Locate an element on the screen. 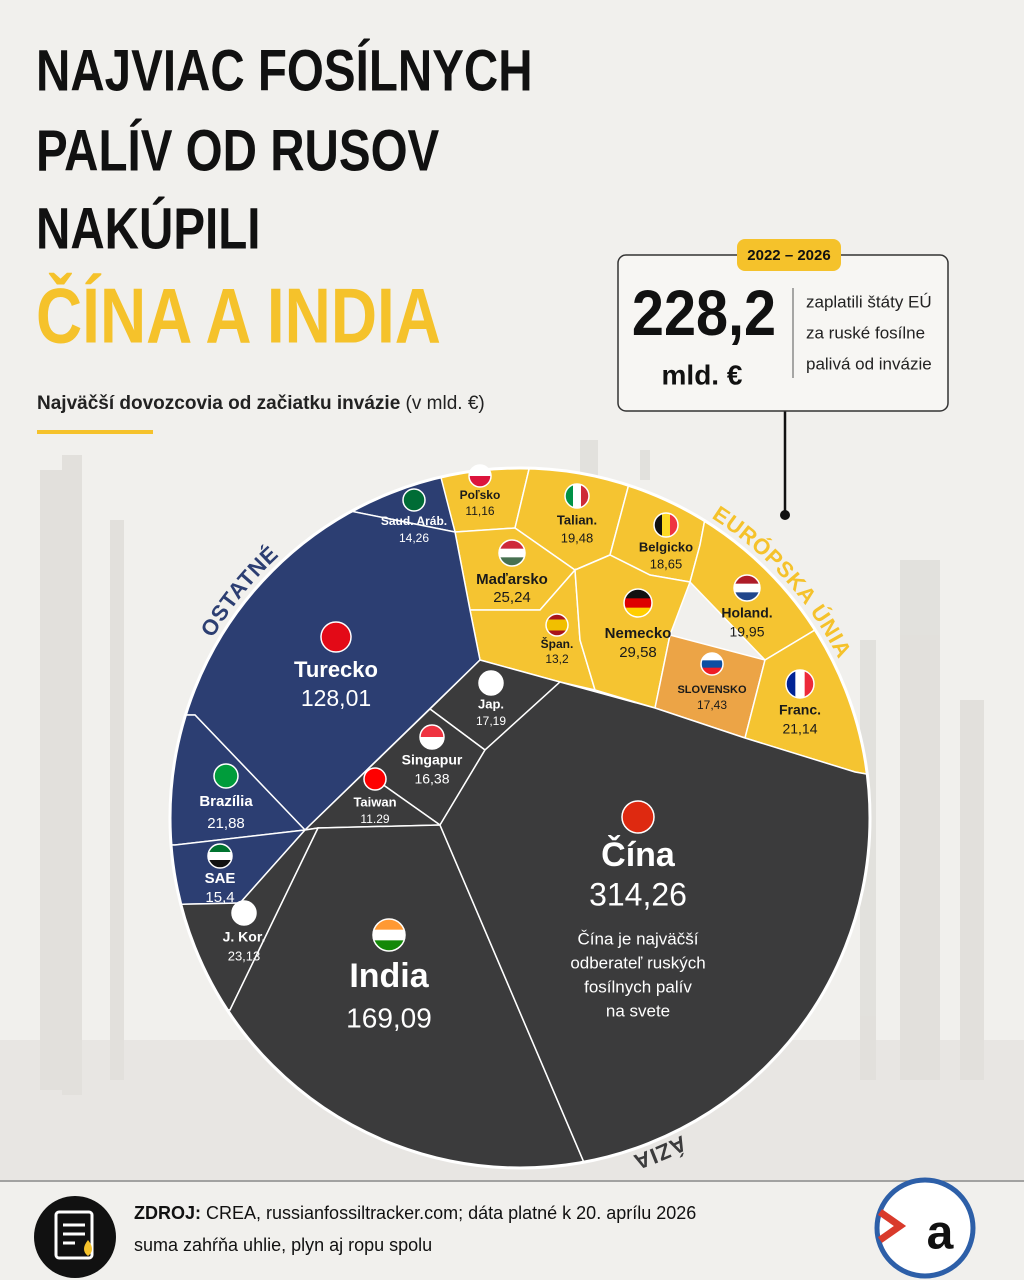 The width and height of the screenshot is (1024, 1280). cell-name: J. Kor. is located at coordinates (244, 937).